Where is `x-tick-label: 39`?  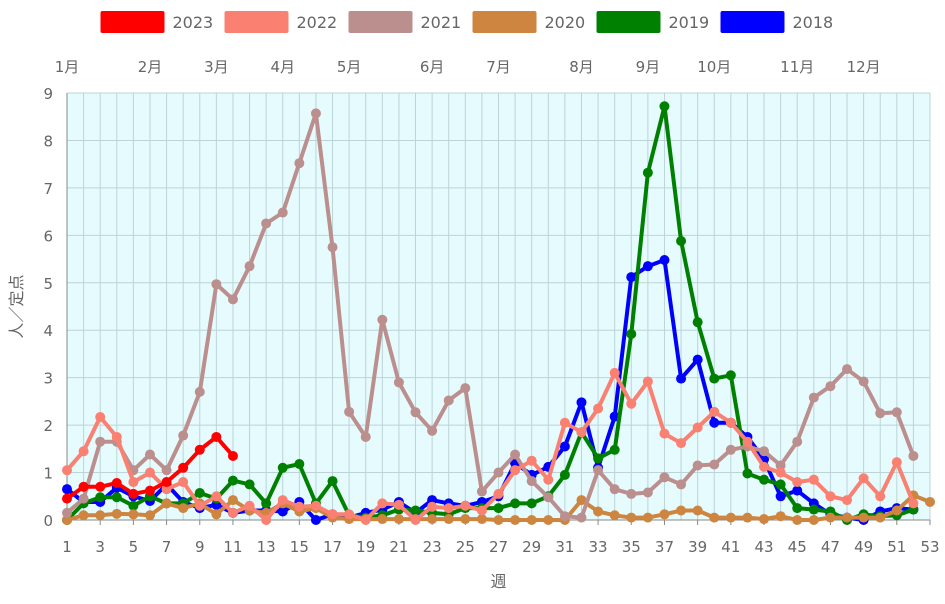
x-tick-label: 39 is located at coordinates (697, 547).